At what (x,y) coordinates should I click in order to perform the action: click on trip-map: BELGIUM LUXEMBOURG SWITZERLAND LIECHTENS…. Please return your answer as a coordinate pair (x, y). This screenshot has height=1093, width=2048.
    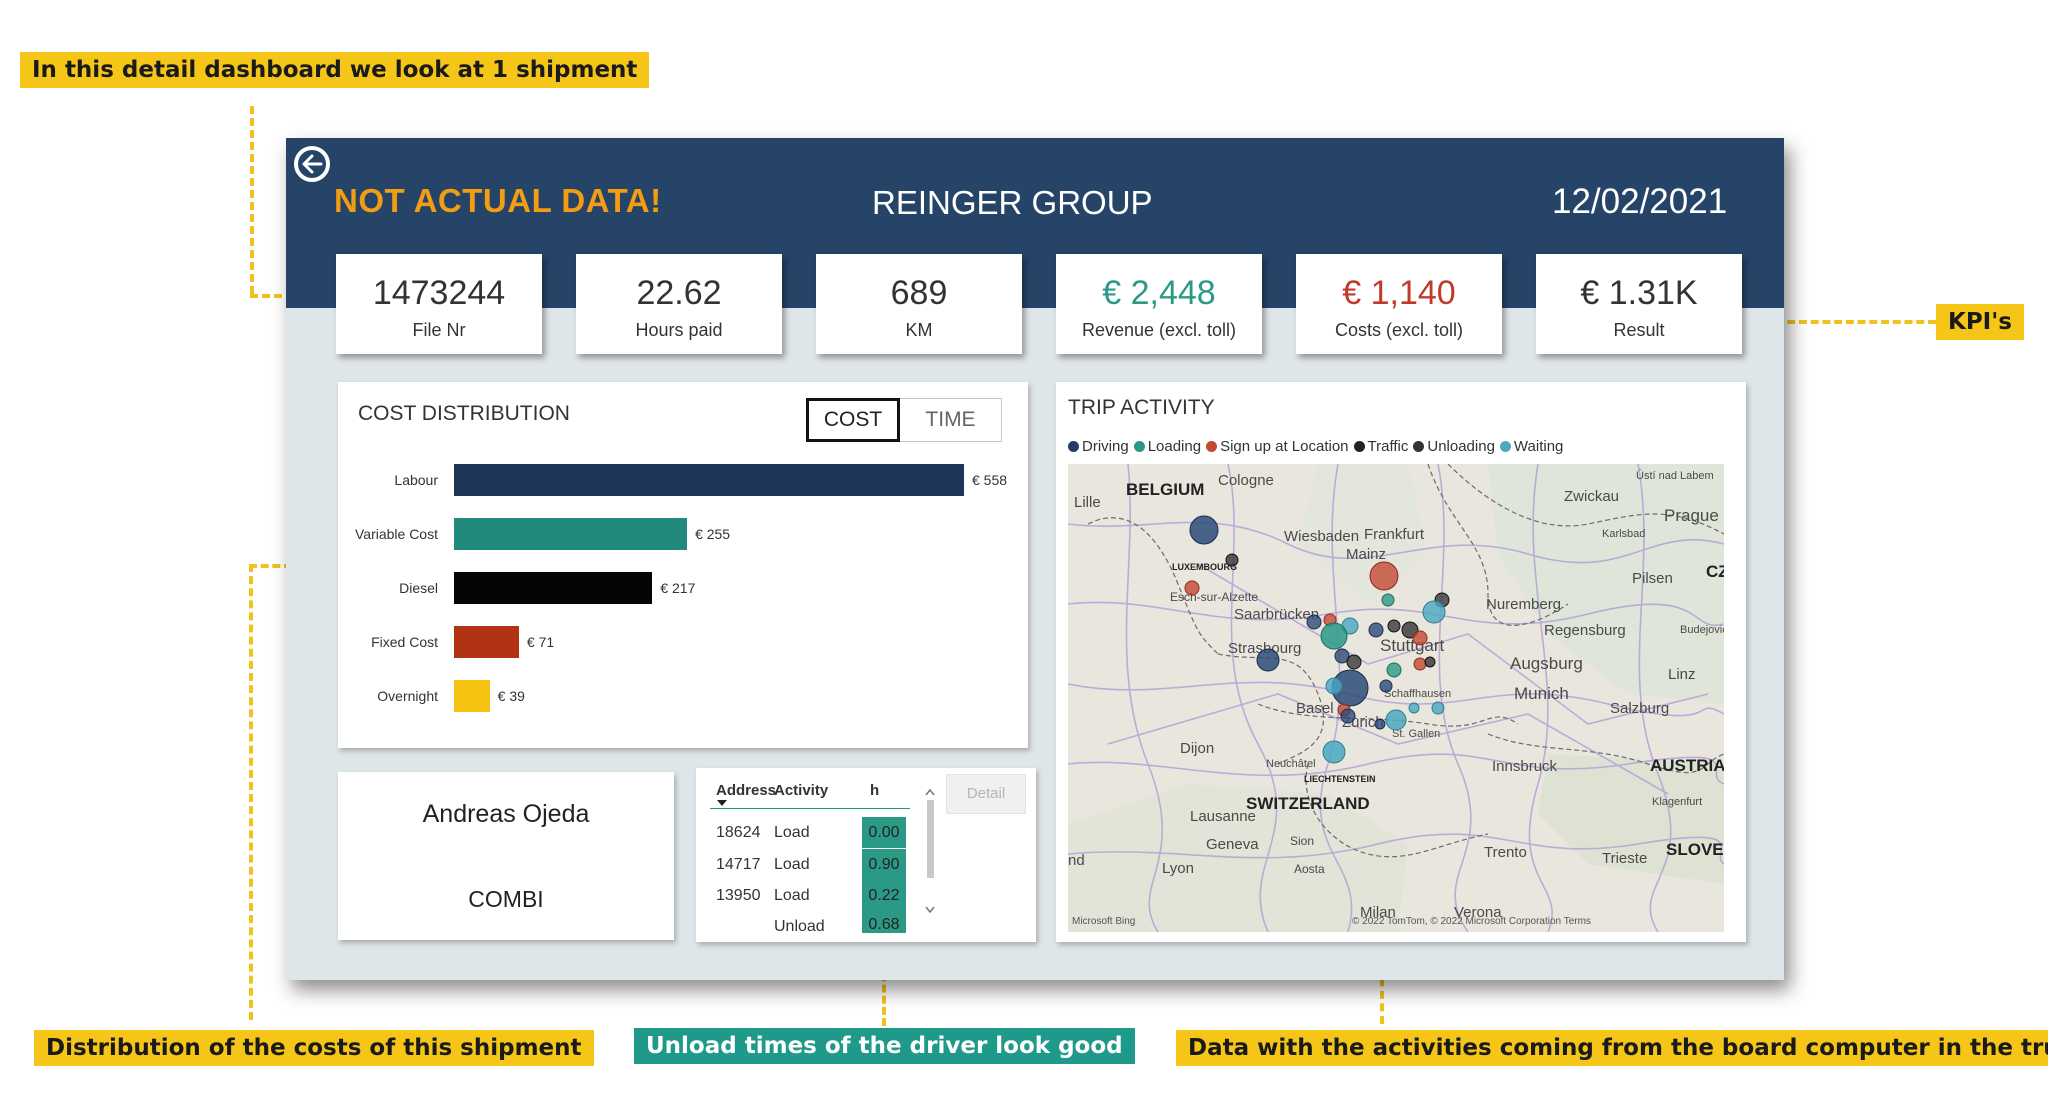
    Looking at the image, I should click on (1396, 698).